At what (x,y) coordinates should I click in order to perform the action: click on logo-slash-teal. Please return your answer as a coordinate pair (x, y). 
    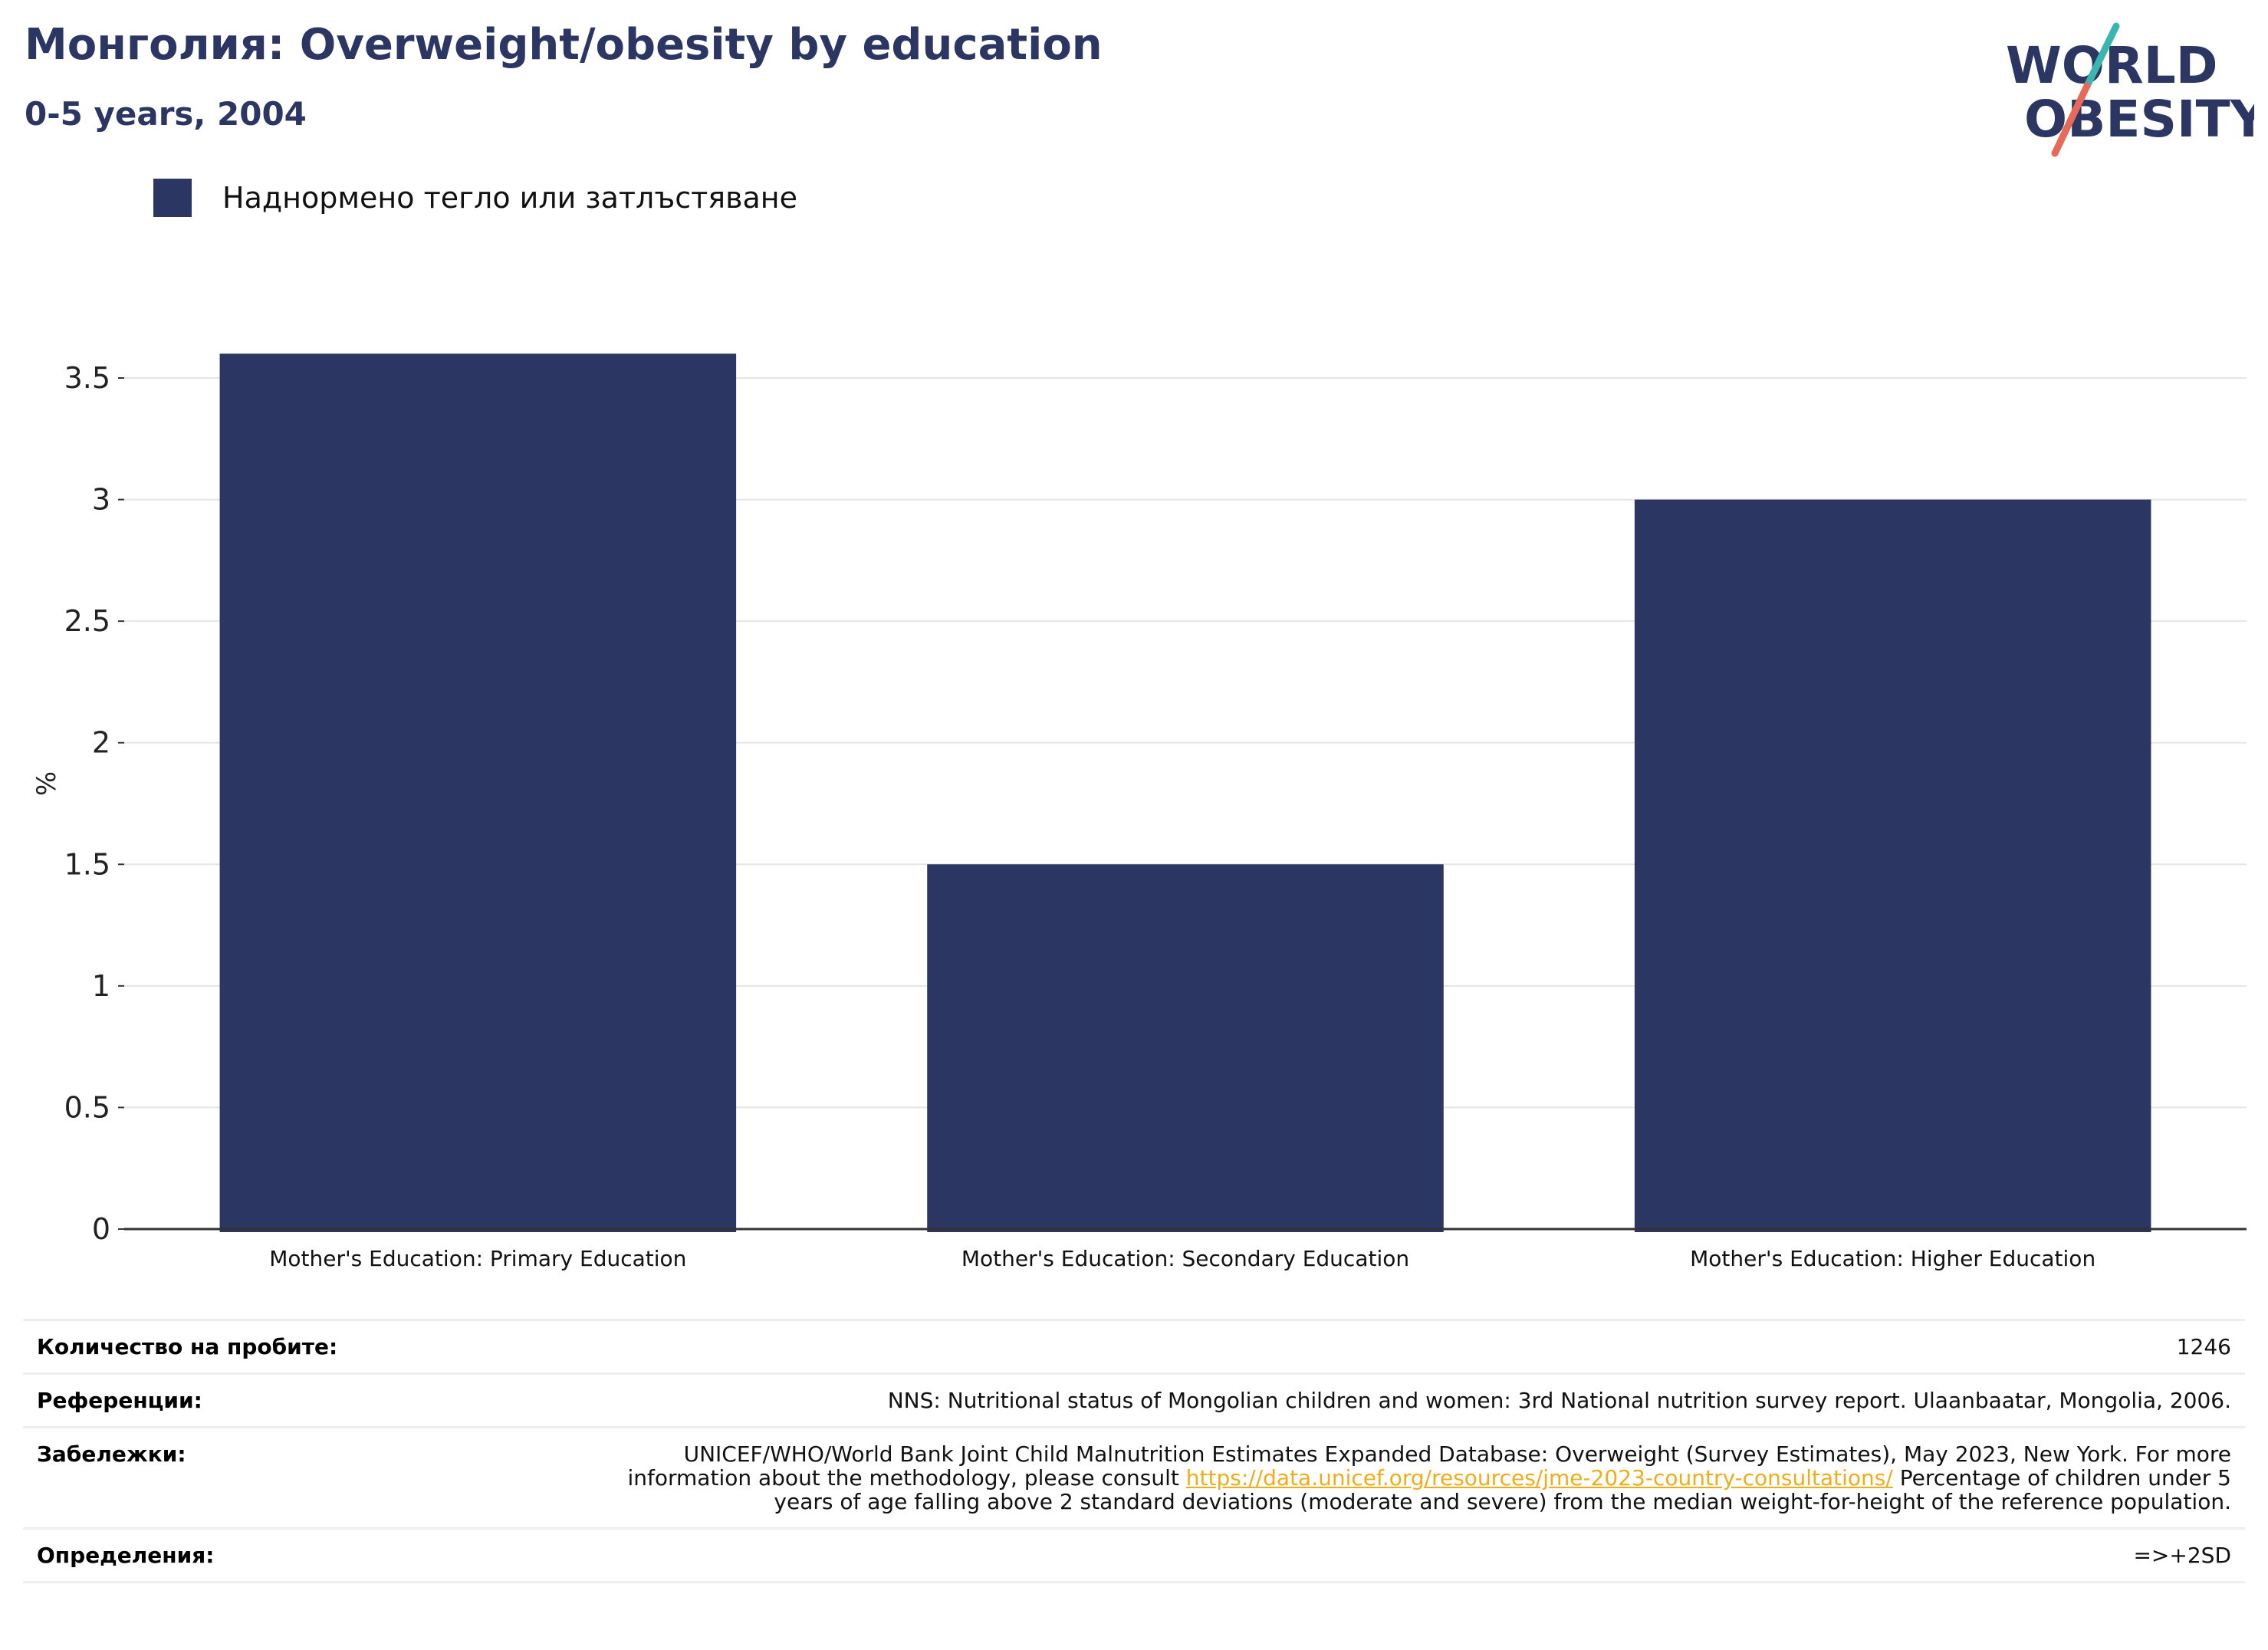
    Looking at the image, I should click on (2101, 56).